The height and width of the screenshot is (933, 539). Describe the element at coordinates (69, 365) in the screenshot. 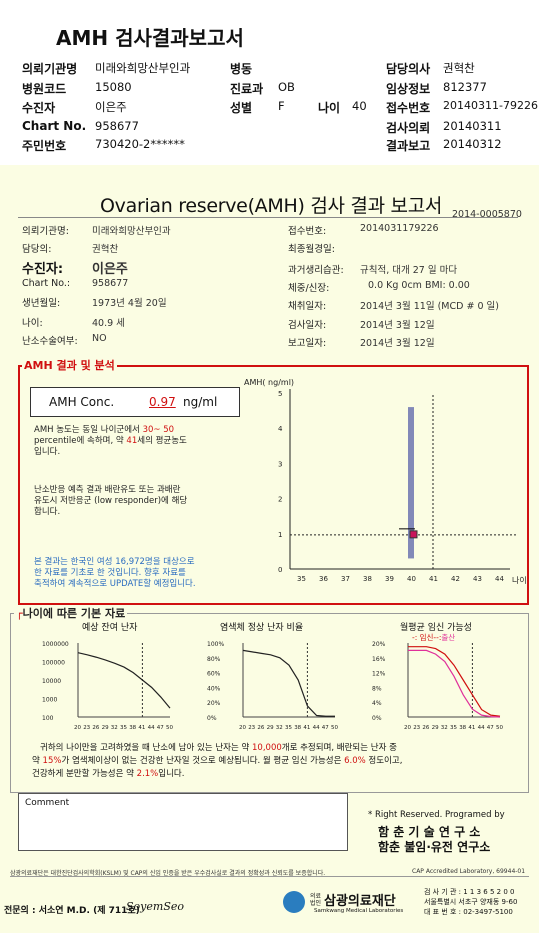

I see `amh-section-title: AMH 결과 및 분석` at that location.